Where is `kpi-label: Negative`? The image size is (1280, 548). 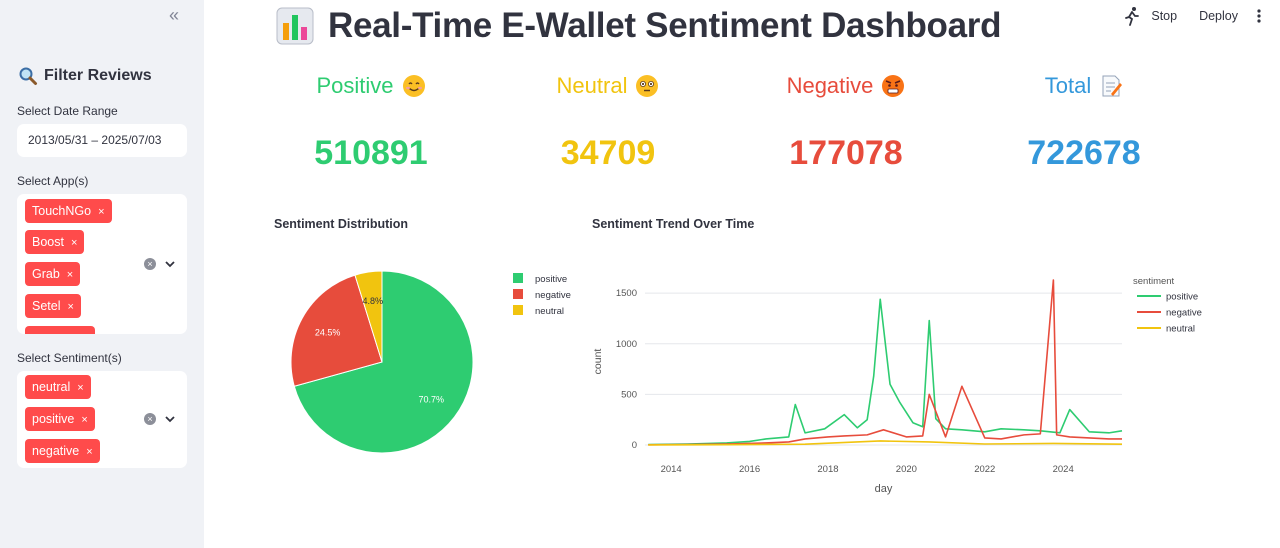 kpi-label: Negative is located at coordinates (830, 85).